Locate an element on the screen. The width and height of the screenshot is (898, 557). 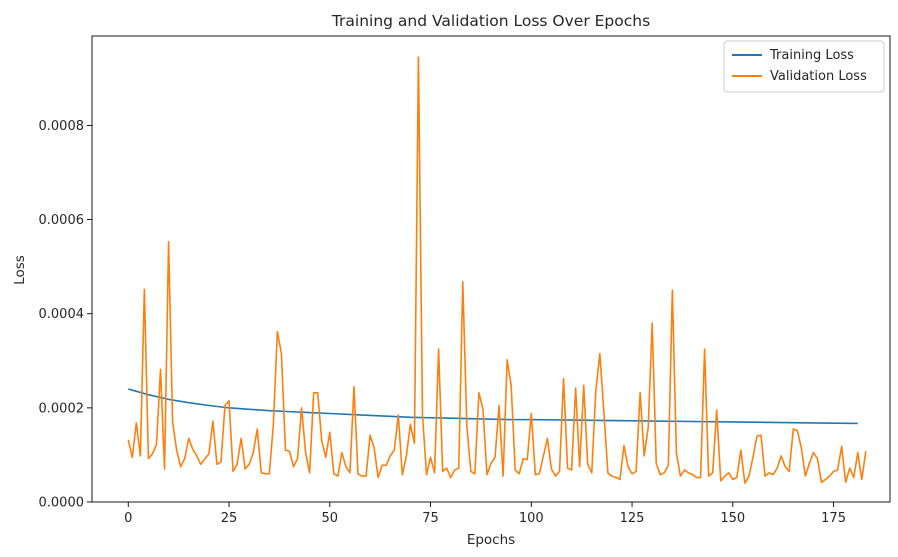
x-tick-label: 175 is located at coordinates (833, 518).